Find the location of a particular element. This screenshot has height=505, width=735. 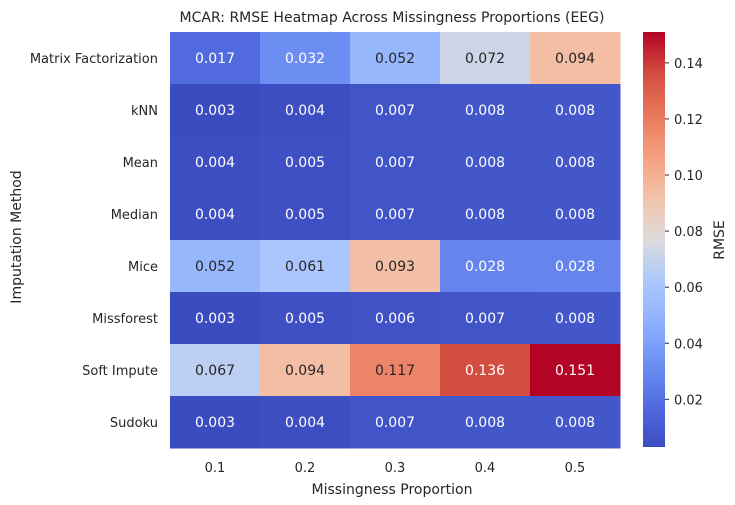

y-tick-label: Soft Impute is located at coordinates (120, 371).